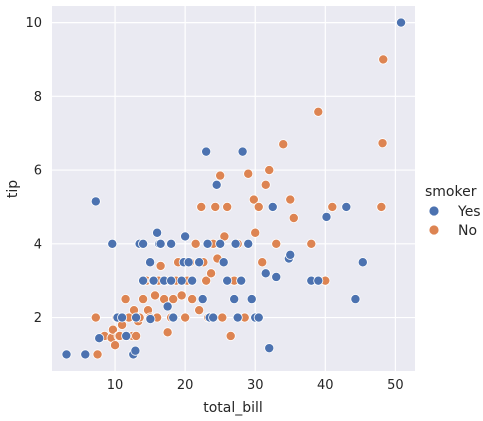  What do you see at coordinates (38, 171) in the screenshot?
I see `y-tick-label: 6` at bounding box center [38, 171].